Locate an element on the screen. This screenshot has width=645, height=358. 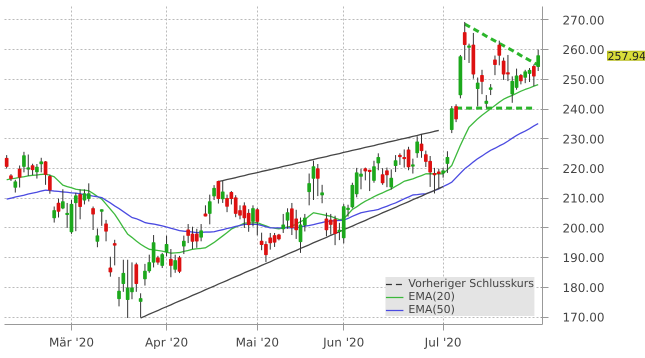
y-tick-label: 210.00 is located at coordinates (583, 199).